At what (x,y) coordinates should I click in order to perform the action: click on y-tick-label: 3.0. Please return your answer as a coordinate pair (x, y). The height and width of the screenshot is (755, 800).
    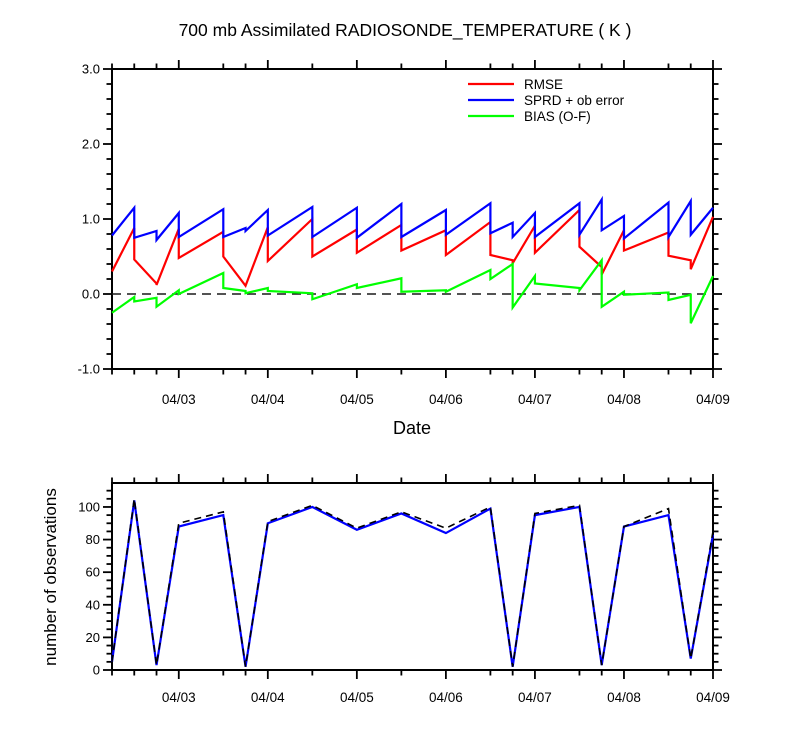
    Looking at the image, I should click on (91, 69).